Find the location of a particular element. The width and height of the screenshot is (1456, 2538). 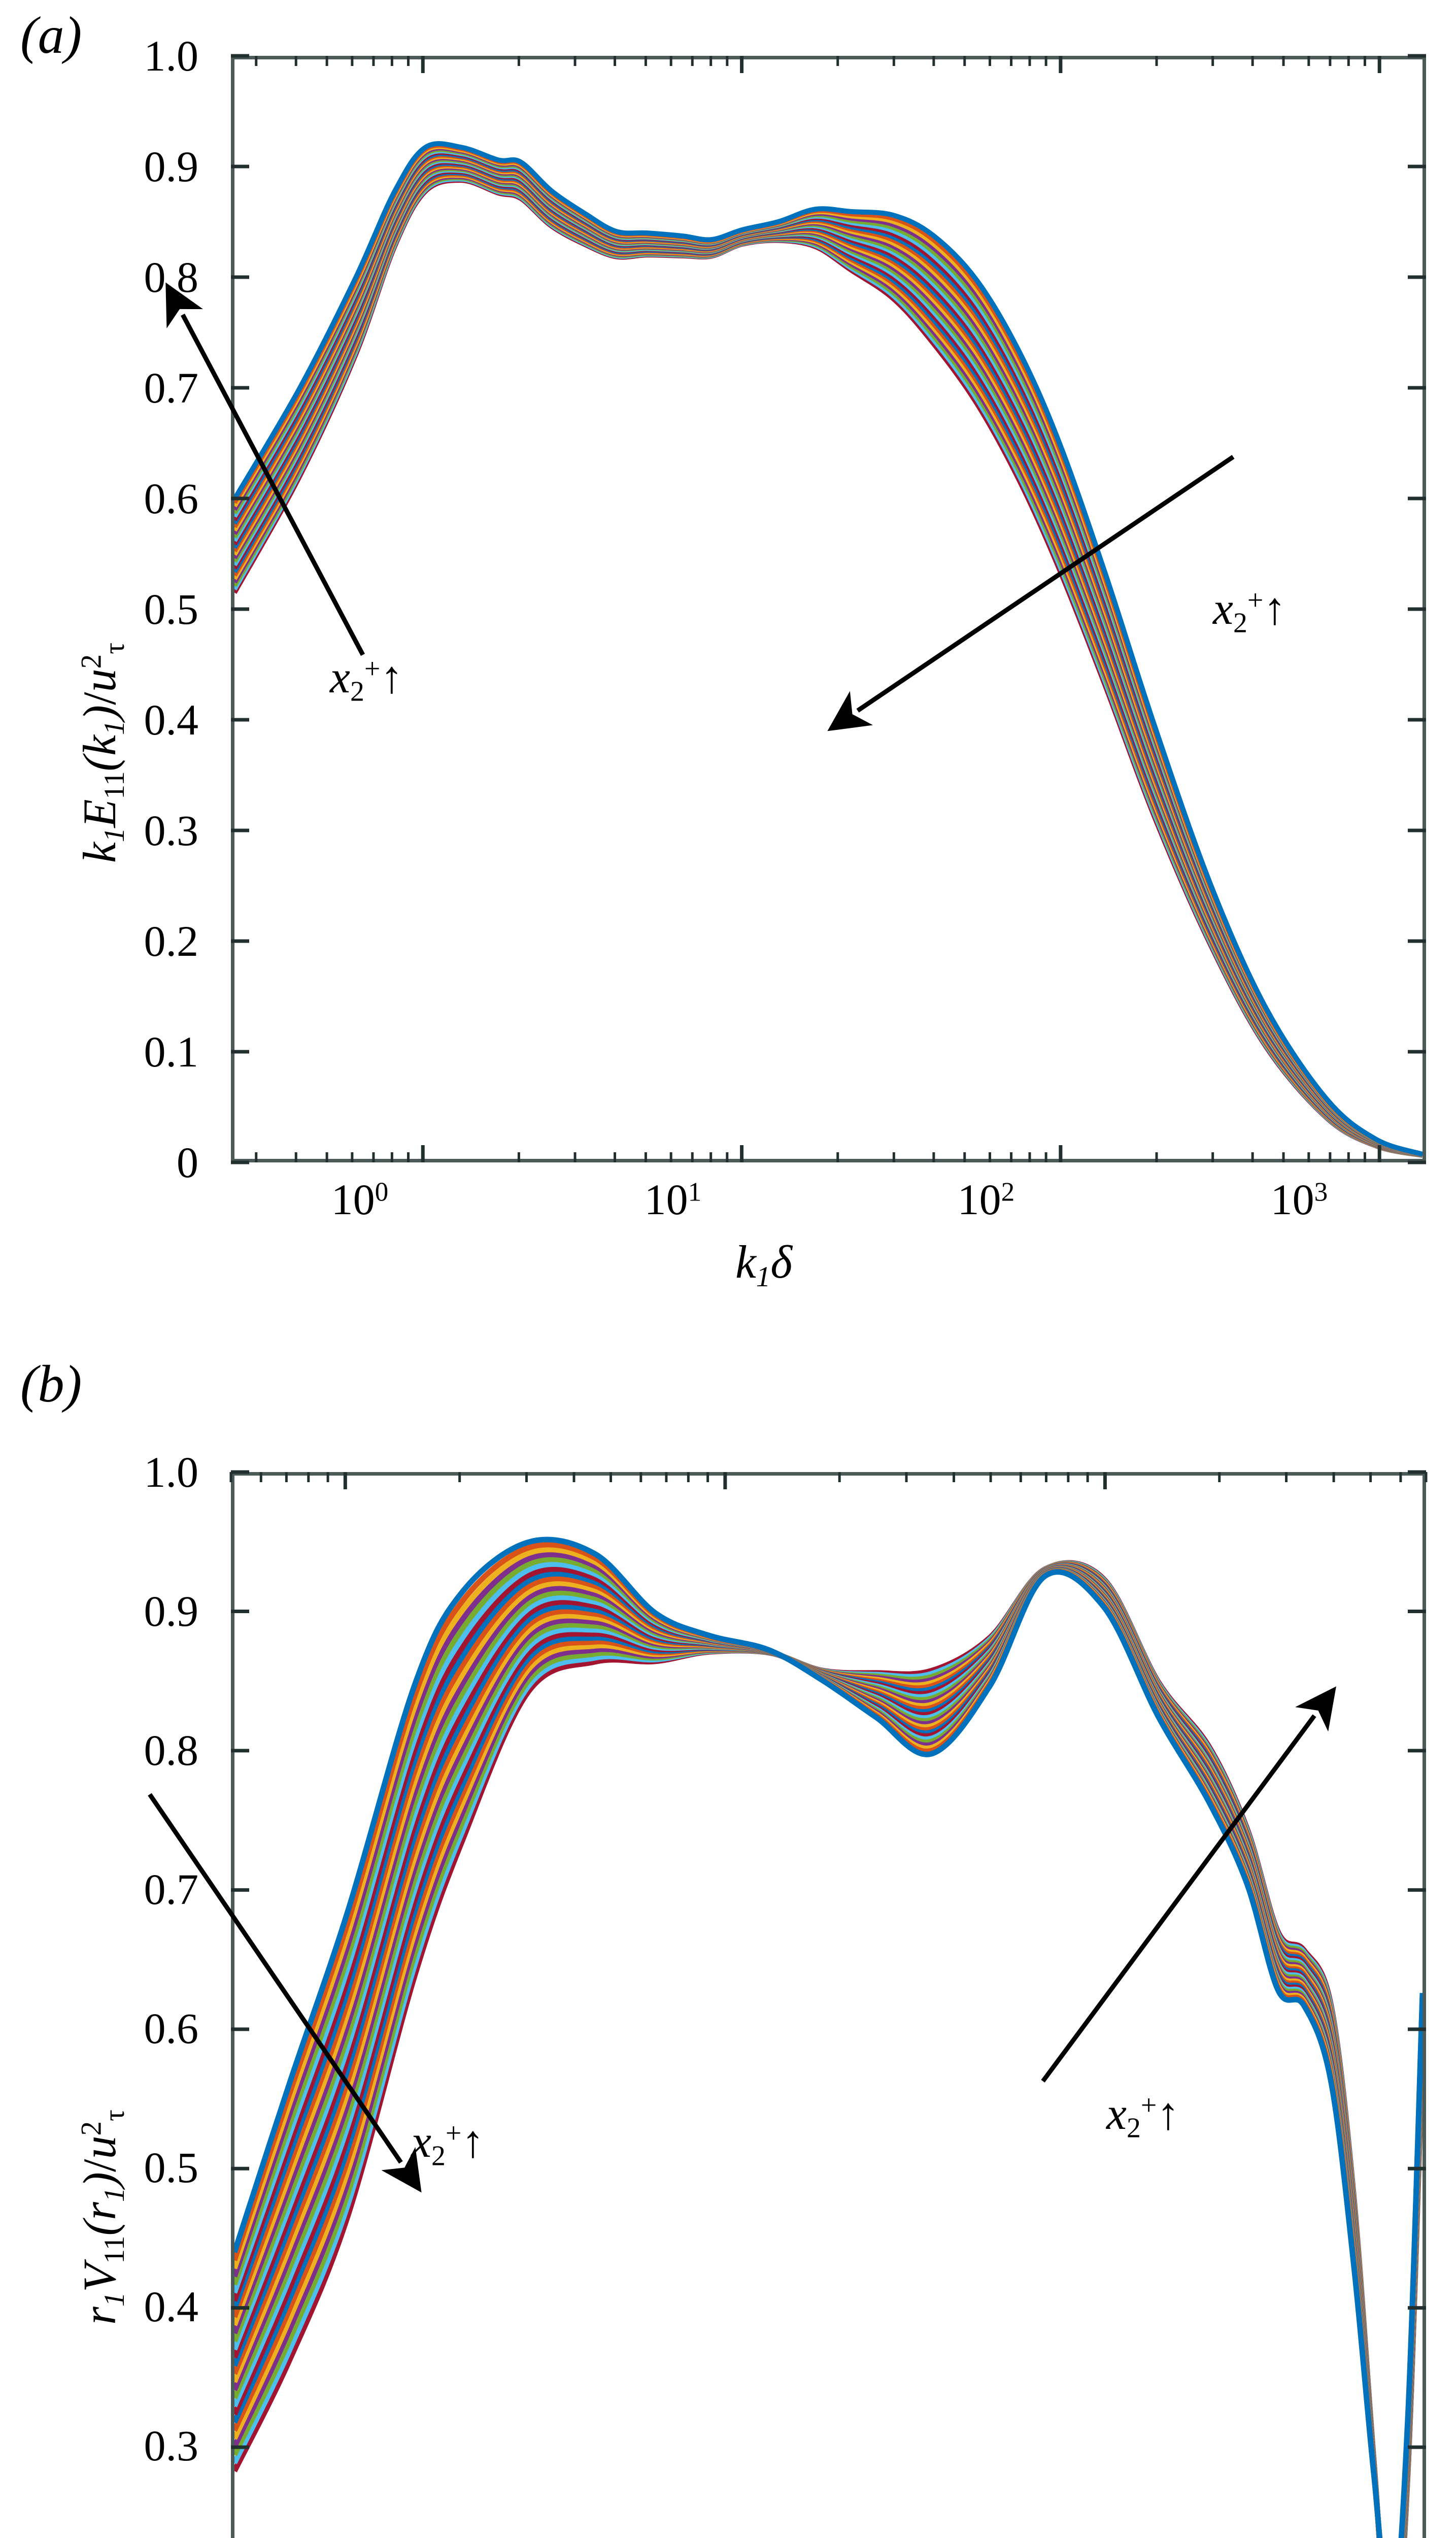

panel-b-label: (b) is located at coordinates (51, 1384).